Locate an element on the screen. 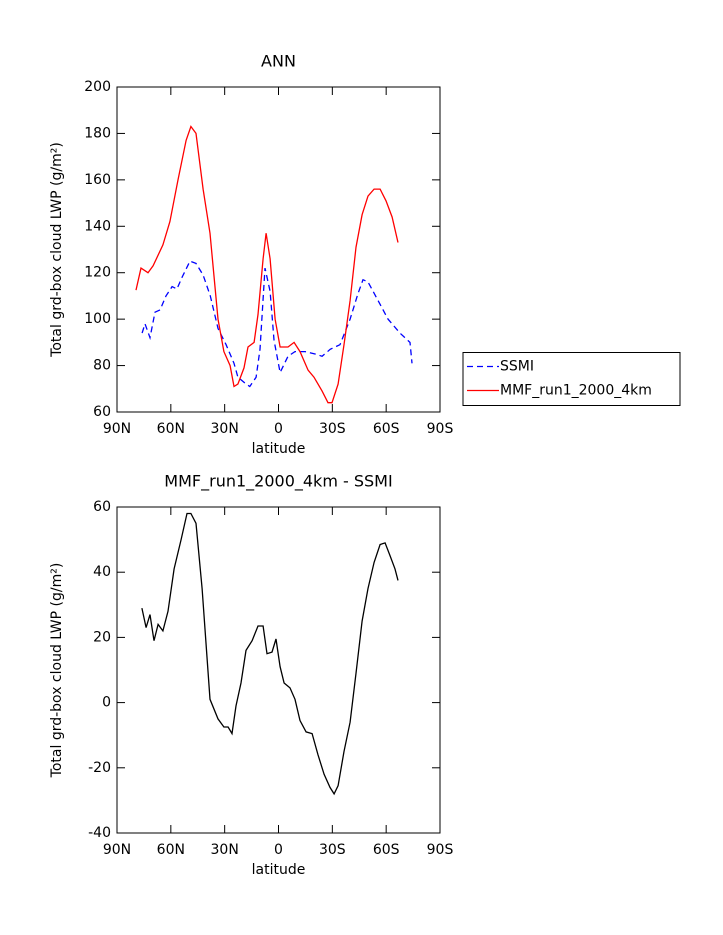  y-tick-label: 80 is located at coordinates (102, 366).